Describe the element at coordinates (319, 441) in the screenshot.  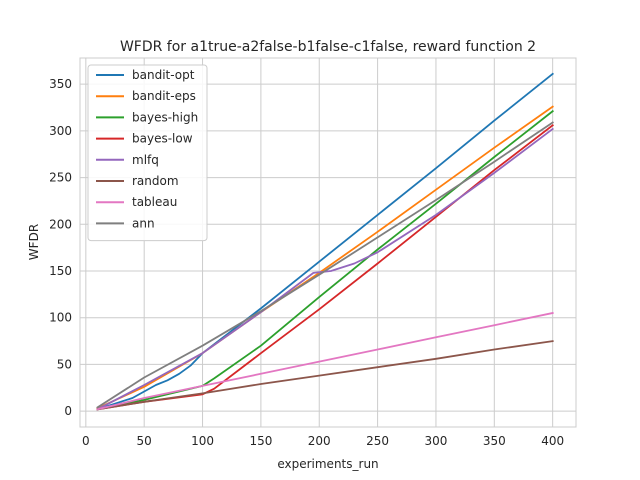
I see `x-tick-label: 200` at that location.